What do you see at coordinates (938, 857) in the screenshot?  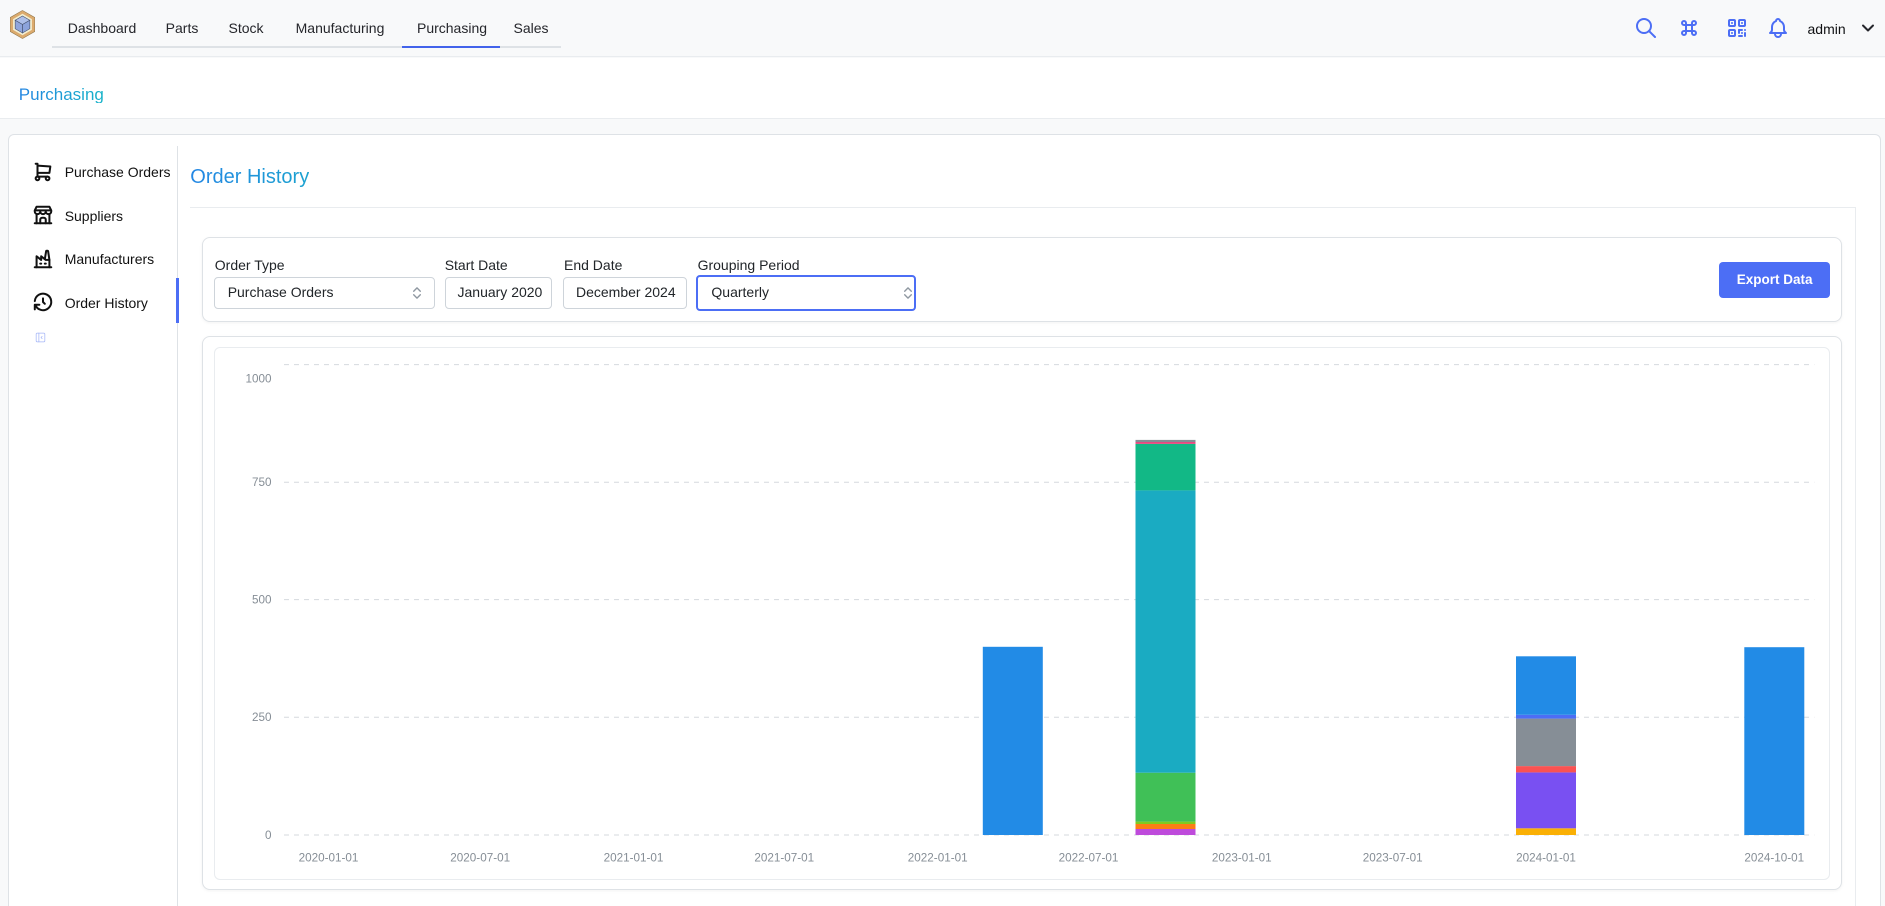 I see `svg-text: 2022-01-01` at bounding box center [938, 857].